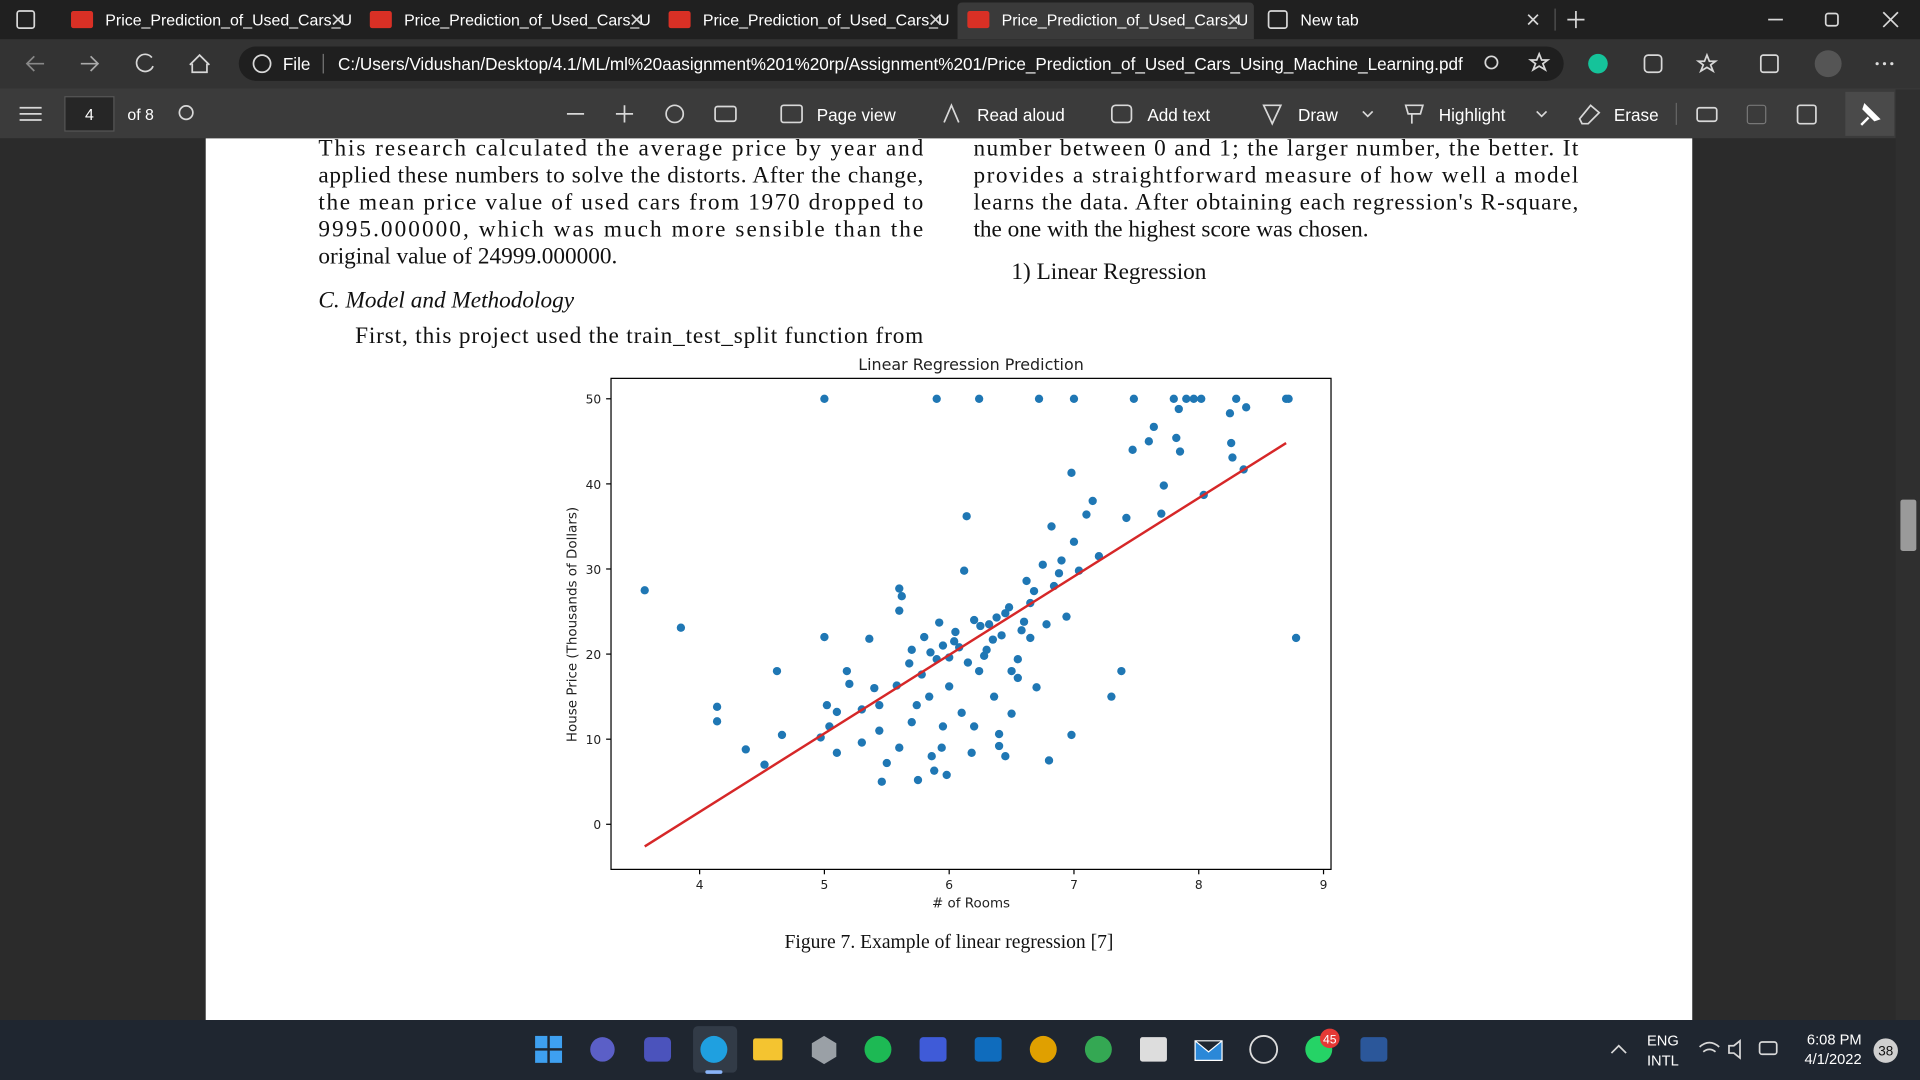 This screenshot has width=1920, height=1080. Describe the element at coordinates (960, 113) in the screenshot. I see `pdf-toolbar` at that location.